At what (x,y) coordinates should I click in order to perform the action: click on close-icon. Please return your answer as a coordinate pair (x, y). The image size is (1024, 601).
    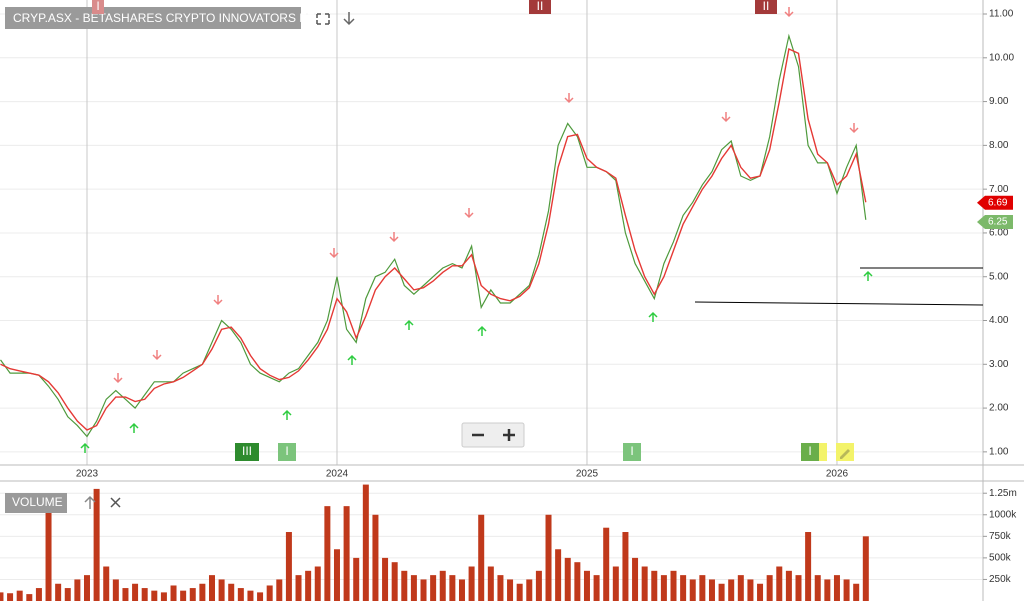
    Looking at the image, I should click on (115, 502).